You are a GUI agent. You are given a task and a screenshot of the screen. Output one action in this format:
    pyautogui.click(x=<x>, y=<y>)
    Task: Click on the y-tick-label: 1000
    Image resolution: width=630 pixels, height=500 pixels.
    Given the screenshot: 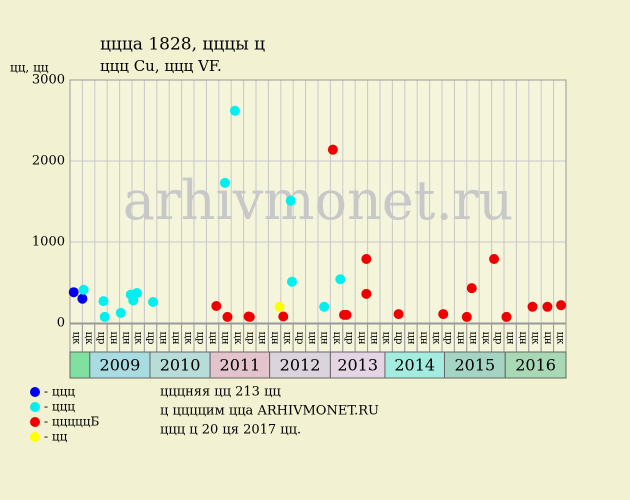 What is the action you would take?
    pyautogui.click(x=48, y=242)
    